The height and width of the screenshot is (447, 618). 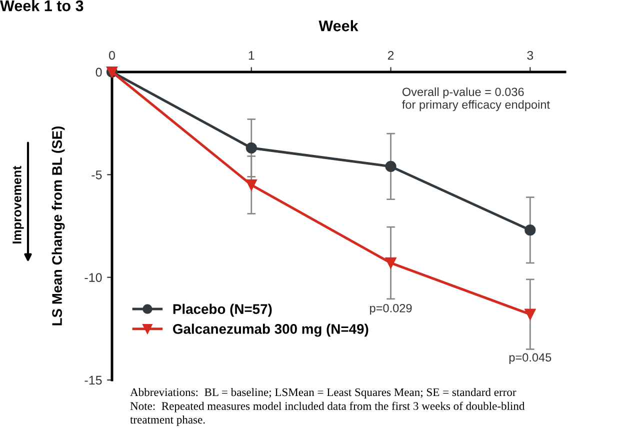 What do you see at coordinates (58, 226) in the screenshot?
I see `y-axis-title: LS Mean Change from BL (SE)` at bounding box center [58, 226].